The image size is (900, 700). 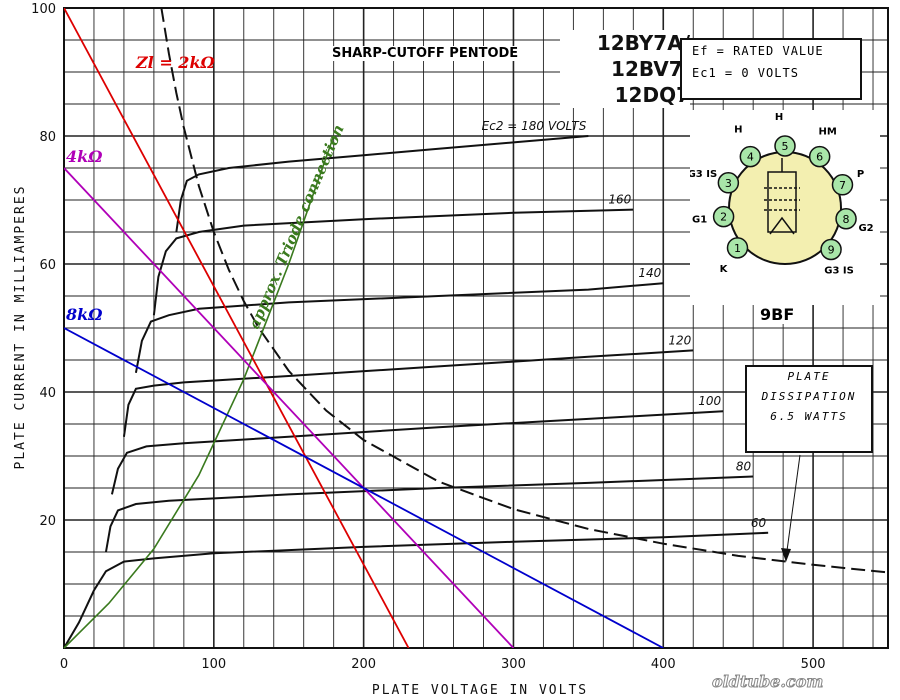 I want to click on curve-label: 60, so click(x=759, y=523).